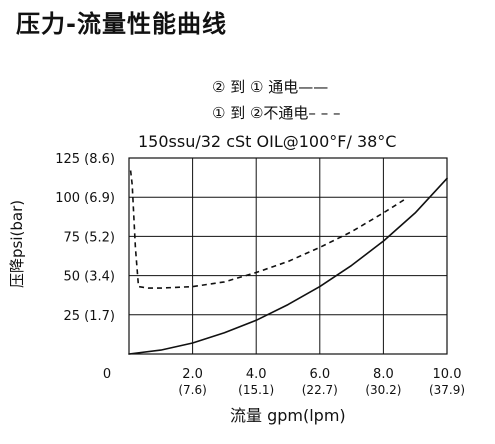 This screenshot has width=495, height=444. Describe the element at coordinates (267, 141) in the screenshot. I see `chart-subtitle: 150ssu/32 cSt OIL@100°F/ 38°C` at that location.